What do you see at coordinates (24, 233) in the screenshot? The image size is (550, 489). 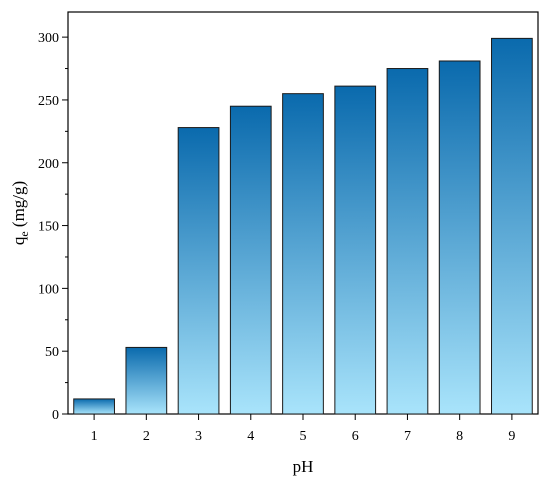 I see `y-axis-title-subscript: e` at bounding box center [24, 233].